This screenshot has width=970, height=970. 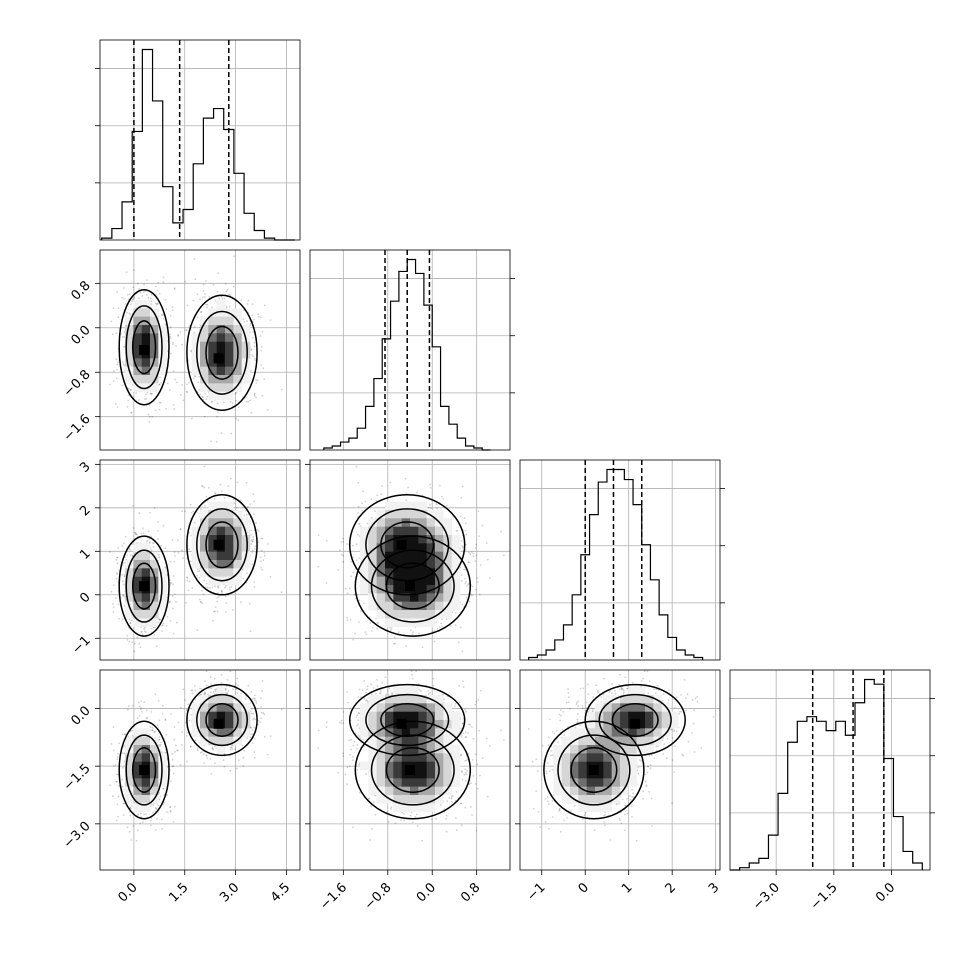 I want to click on hist-2-frame, so click(x=410, y=350).